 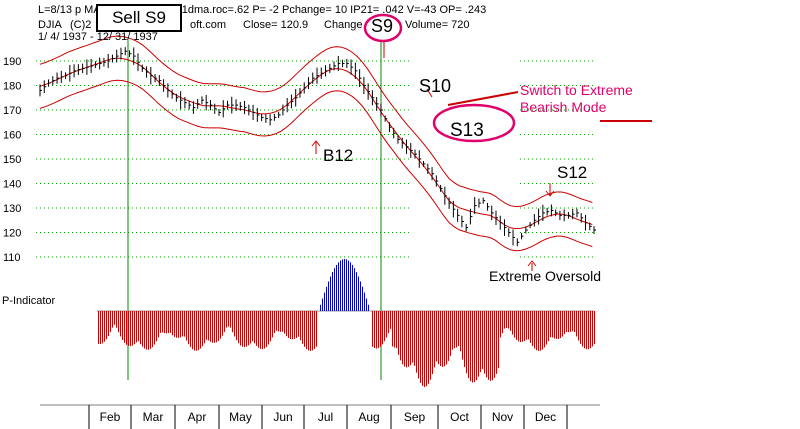 I want to click on x-tick-label-feb: Feb, so click(x=110, y=417).